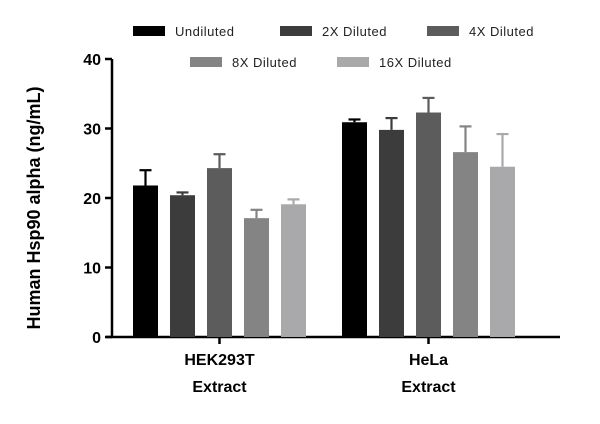 The height and width of the screenshot is (424, 600). I want to click on legend-label: 16X Diluted, so click(415, 62).